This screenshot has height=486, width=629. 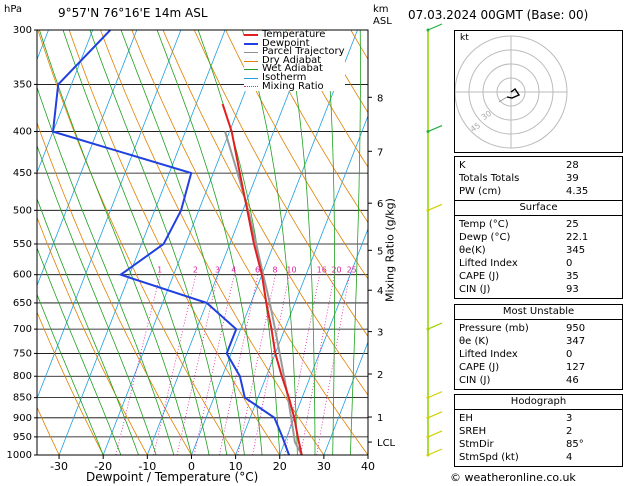 What do you see at coordinates (390, 250) in the screenshot?
I see `mixing-ratio-axis-label: Mixing Ratio (g/kg)` at bounding box center [390, 250].